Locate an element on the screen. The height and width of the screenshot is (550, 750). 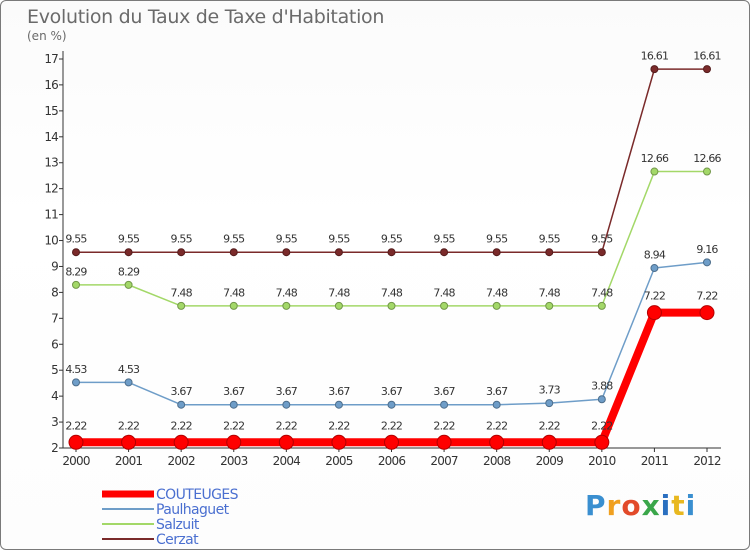
x-tick-label: 2002 is located at coordinates (181, 461).